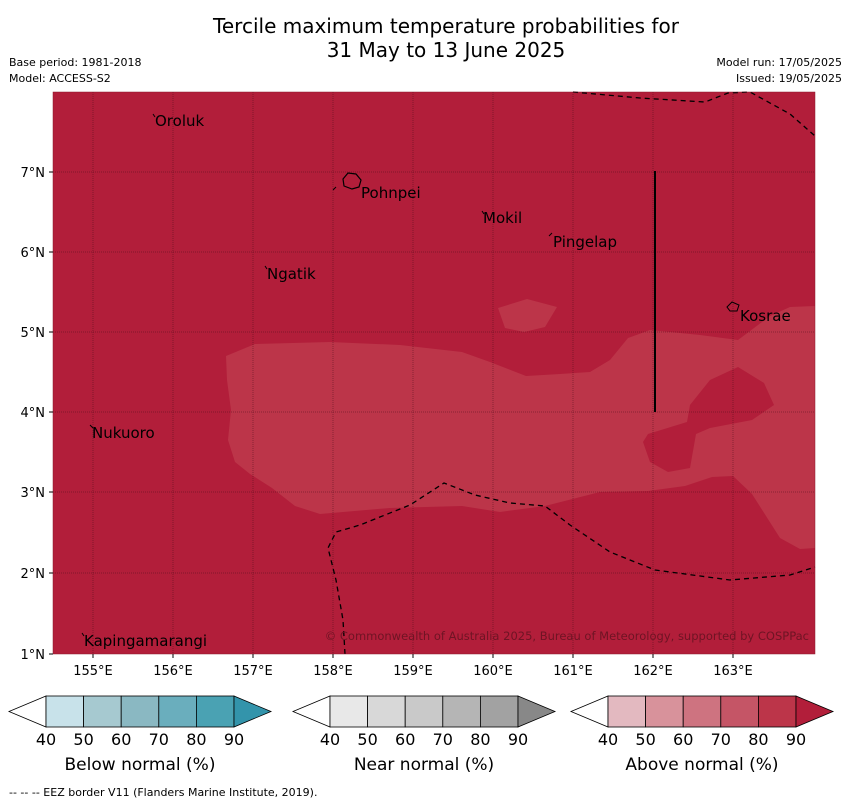  Describe the element at coordinates (779, 71) in the screenshot. I see `meta-right: Model run: 17/05/2025 Issued: 19/05/2025` at that location.